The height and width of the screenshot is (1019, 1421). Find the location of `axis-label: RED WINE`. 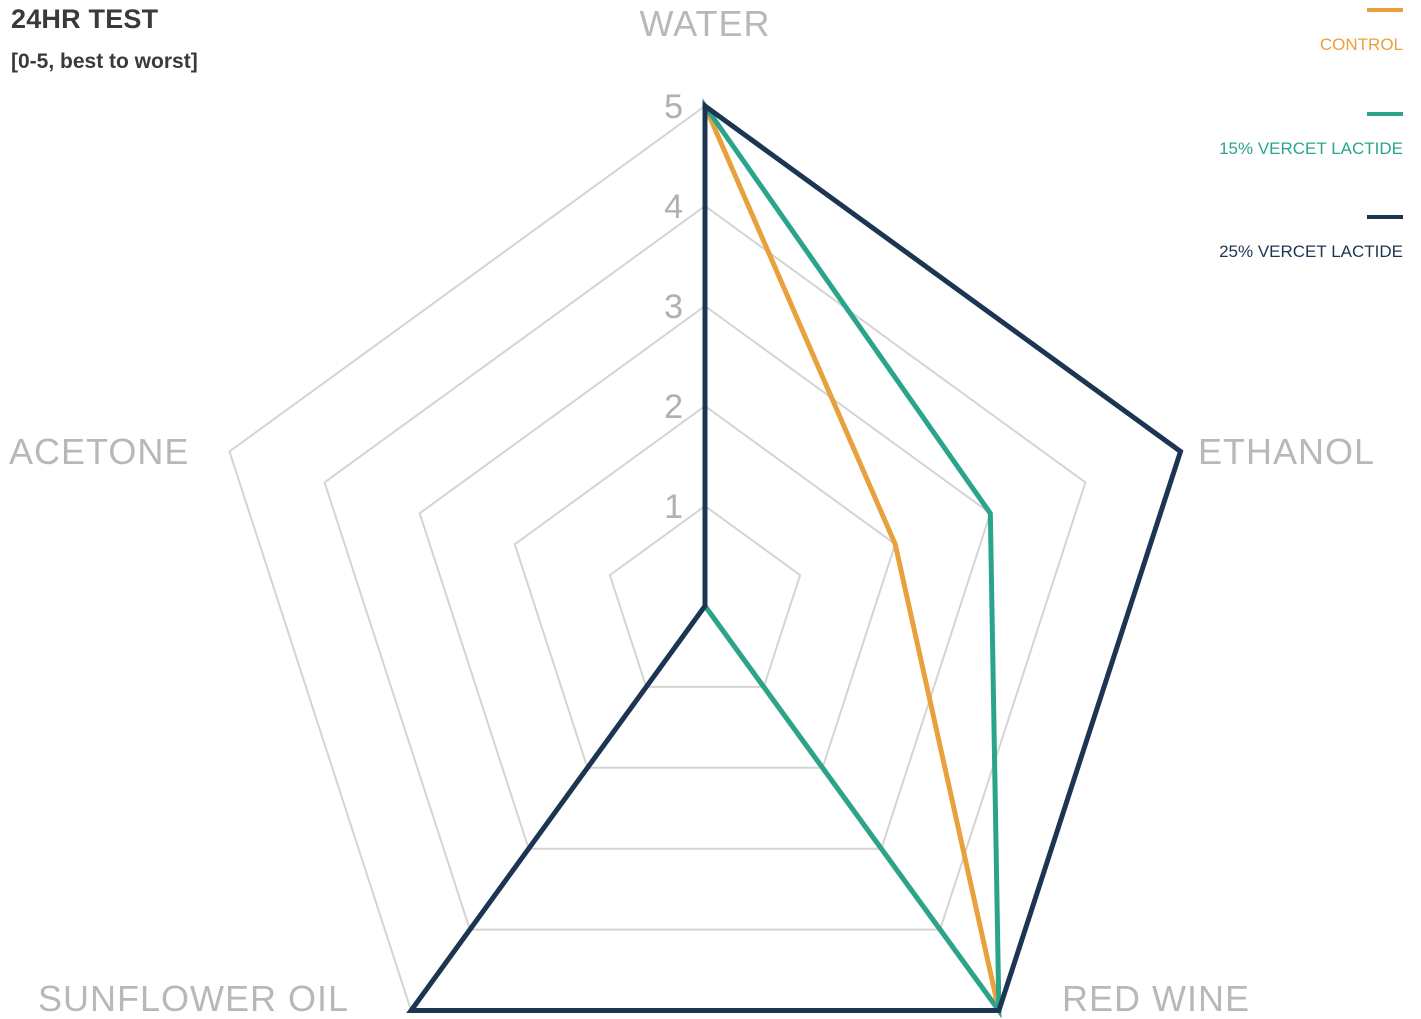

axis-label: RED WINE is located at coordinates (1156, 998).